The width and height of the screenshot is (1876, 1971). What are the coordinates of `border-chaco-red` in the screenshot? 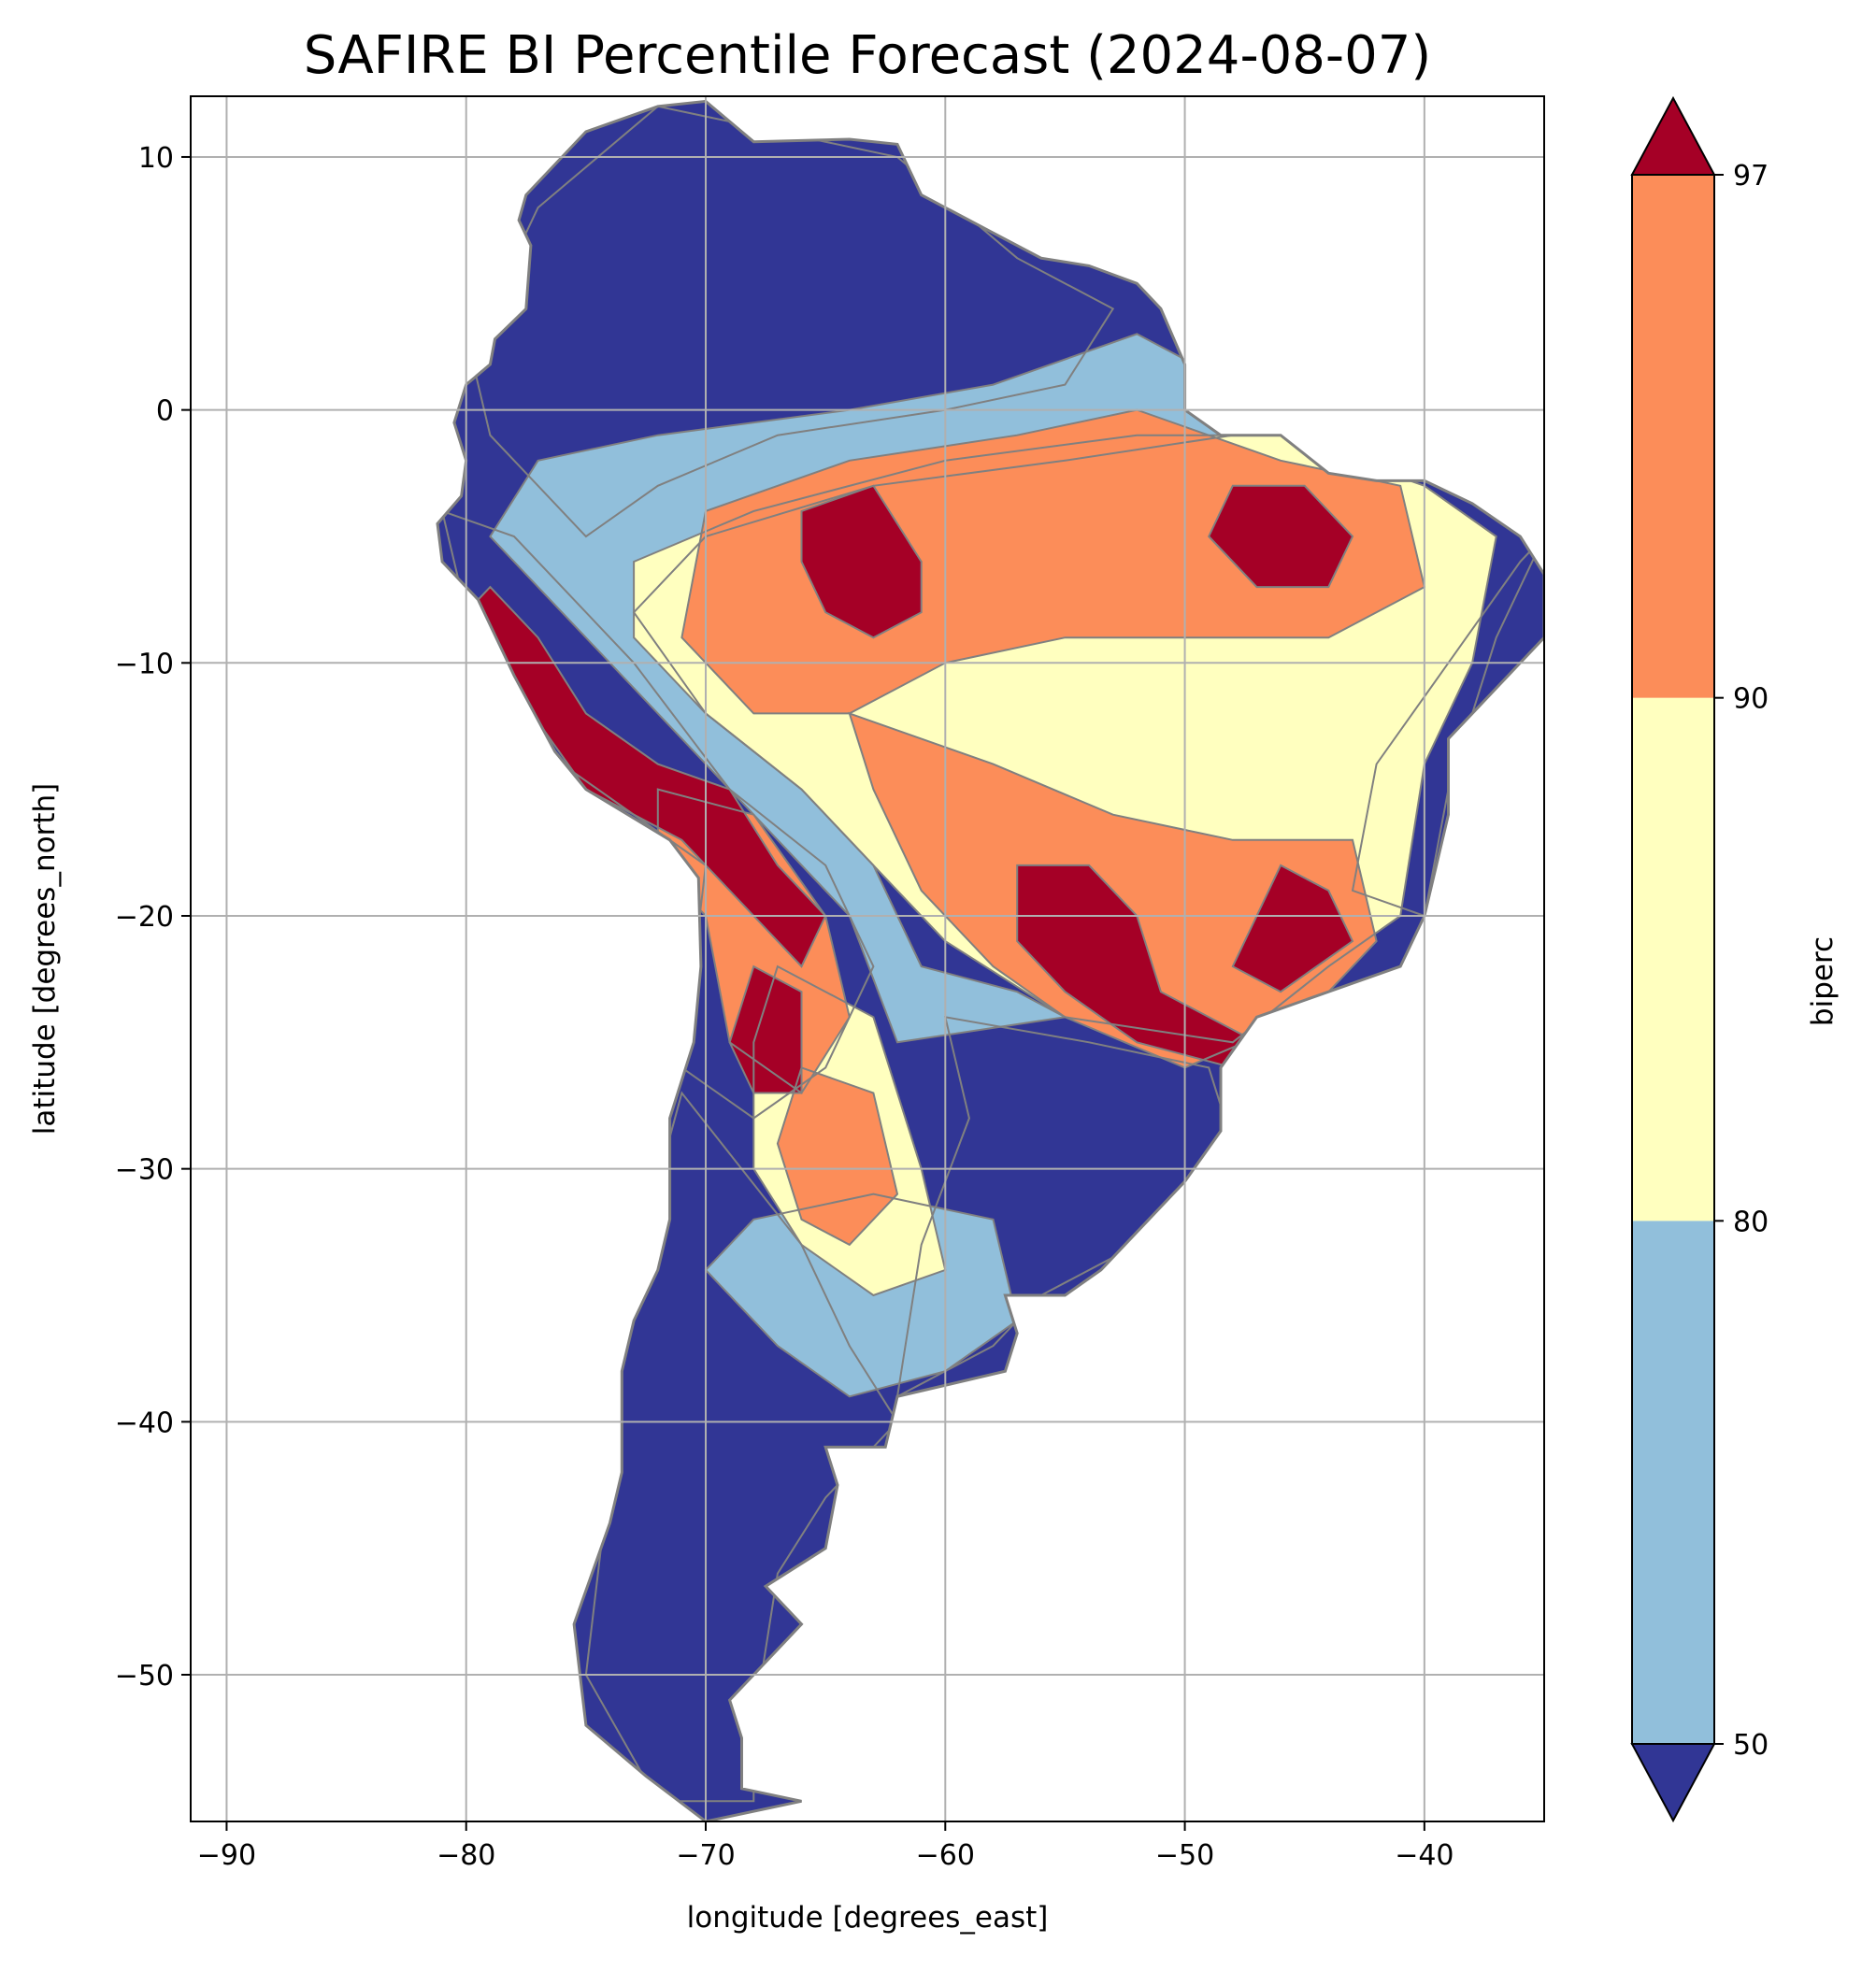 It's located at (766, 1029).